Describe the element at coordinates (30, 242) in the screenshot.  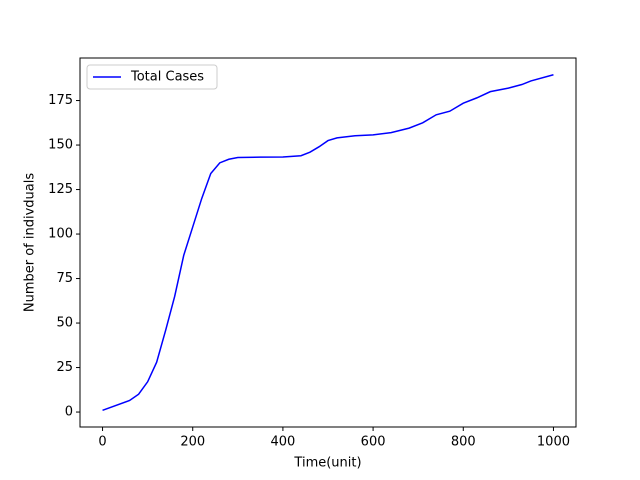
I see `y-axis-label: Number of indivduals` at that location.